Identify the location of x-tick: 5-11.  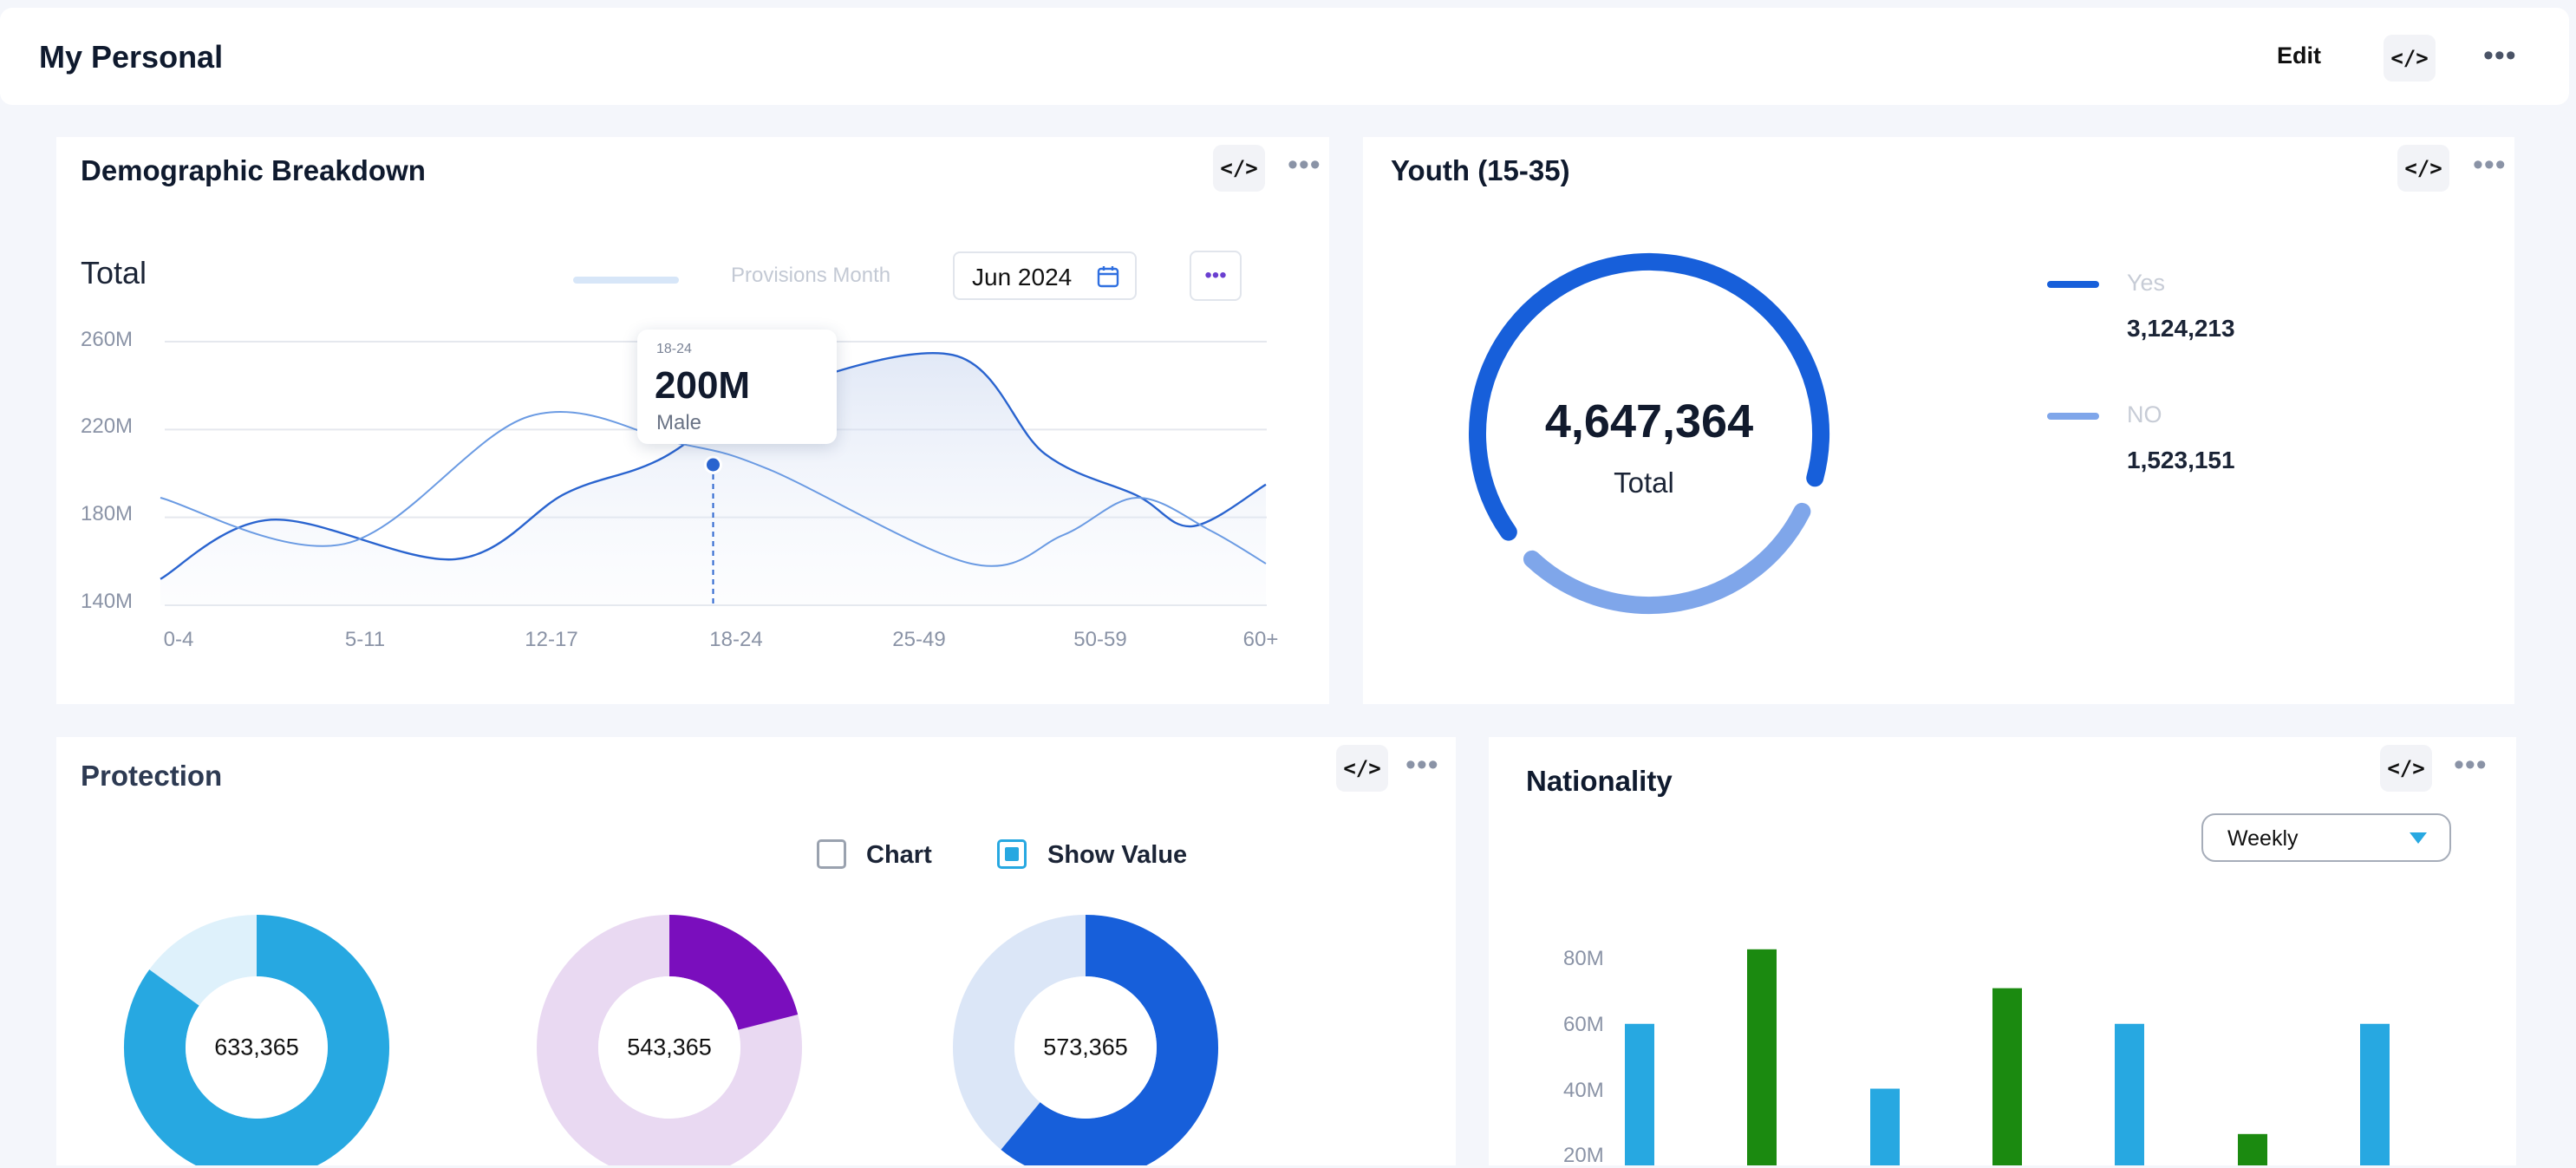
(365, 639).